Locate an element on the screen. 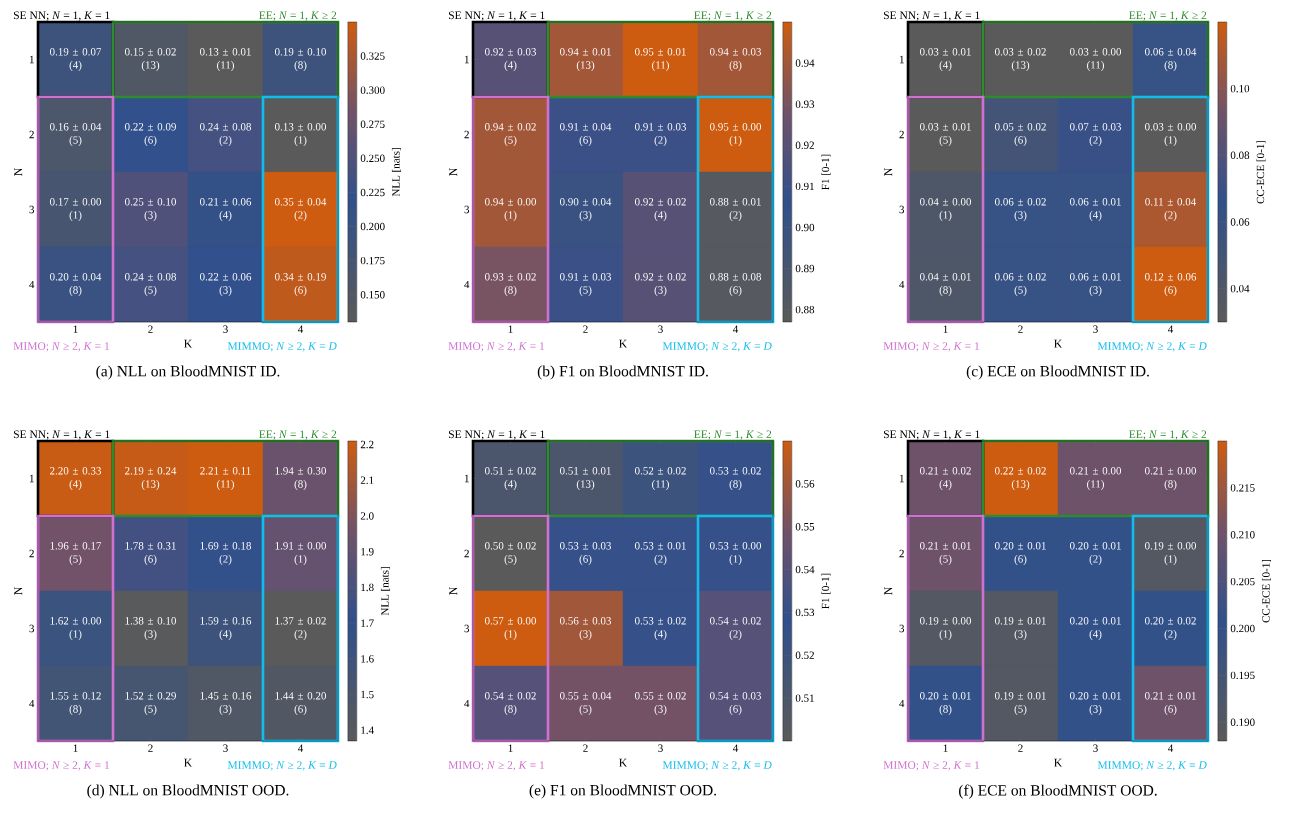 The image size is (1308, 838). text: (e) F1 on BloodMNIST OOD. is located at coordinates (623, 791).